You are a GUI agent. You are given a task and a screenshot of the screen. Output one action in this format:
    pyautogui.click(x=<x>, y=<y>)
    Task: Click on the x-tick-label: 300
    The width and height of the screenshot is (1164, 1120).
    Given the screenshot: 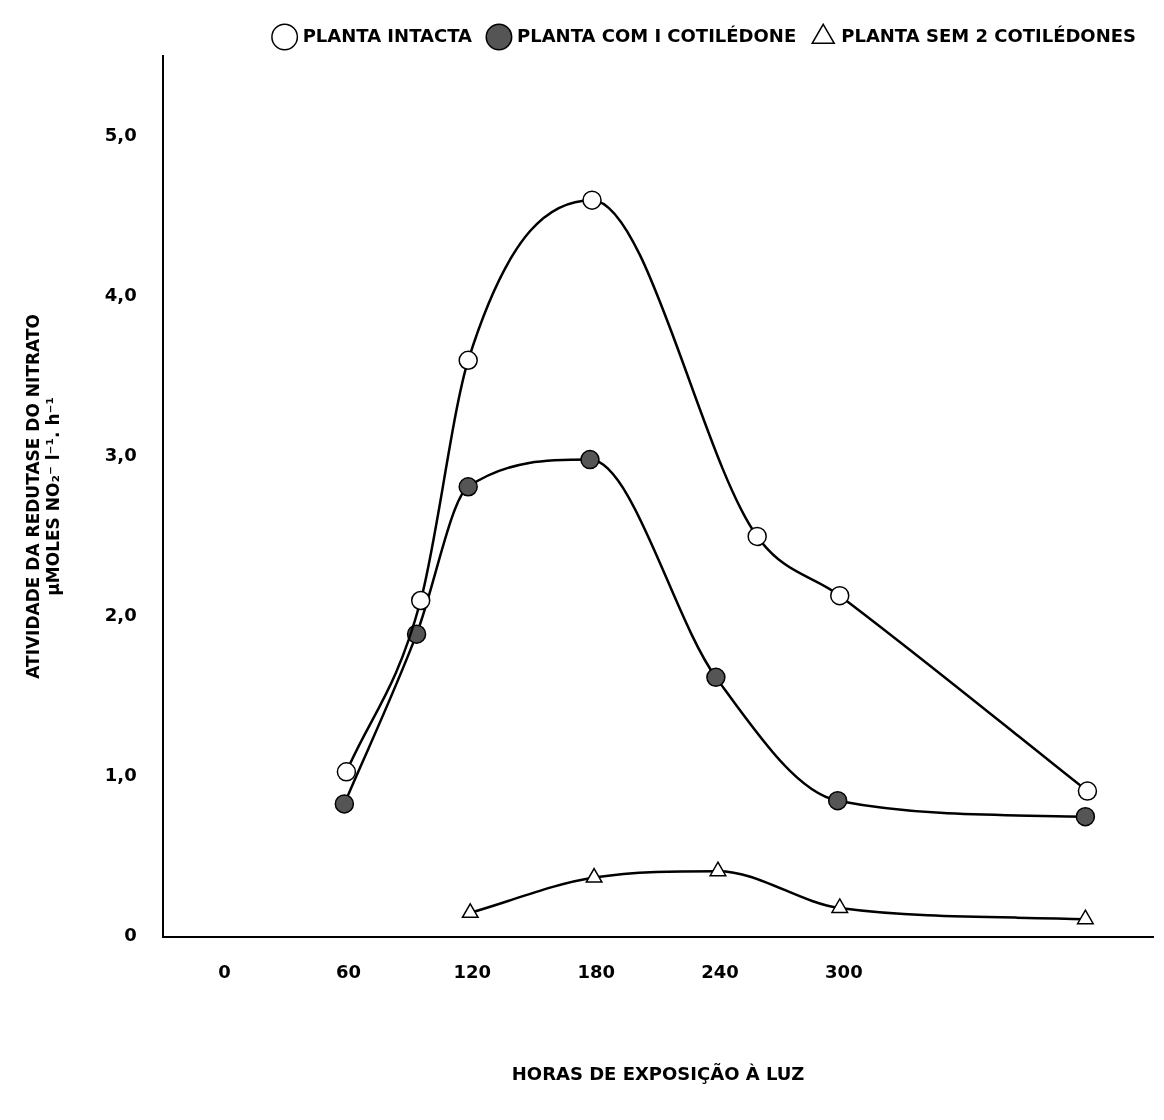 What is the action you would take?
    pyautogui.click(x=844, y=972)
    